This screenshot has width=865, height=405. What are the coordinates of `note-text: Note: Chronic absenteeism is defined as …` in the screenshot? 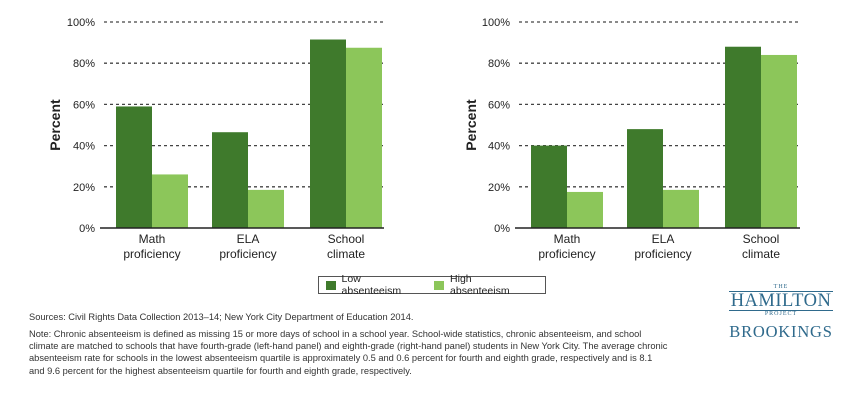 It's located at (348, 352).